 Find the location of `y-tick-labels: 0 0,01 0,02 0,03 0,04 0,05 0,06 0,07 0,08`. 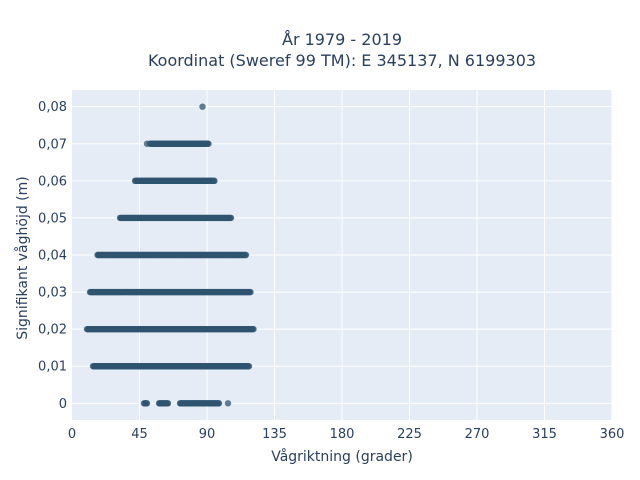

y-tick-labels: 0 0,01 0,02 0,03 0,04 0,05 0,06 0,07 0,08 is located at coordinates (52, 256).